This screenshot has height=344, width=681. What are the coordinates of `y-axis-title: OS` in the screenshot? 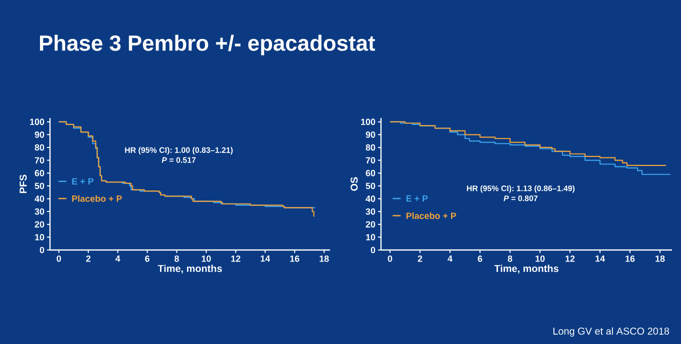 It's located at (354, 184).